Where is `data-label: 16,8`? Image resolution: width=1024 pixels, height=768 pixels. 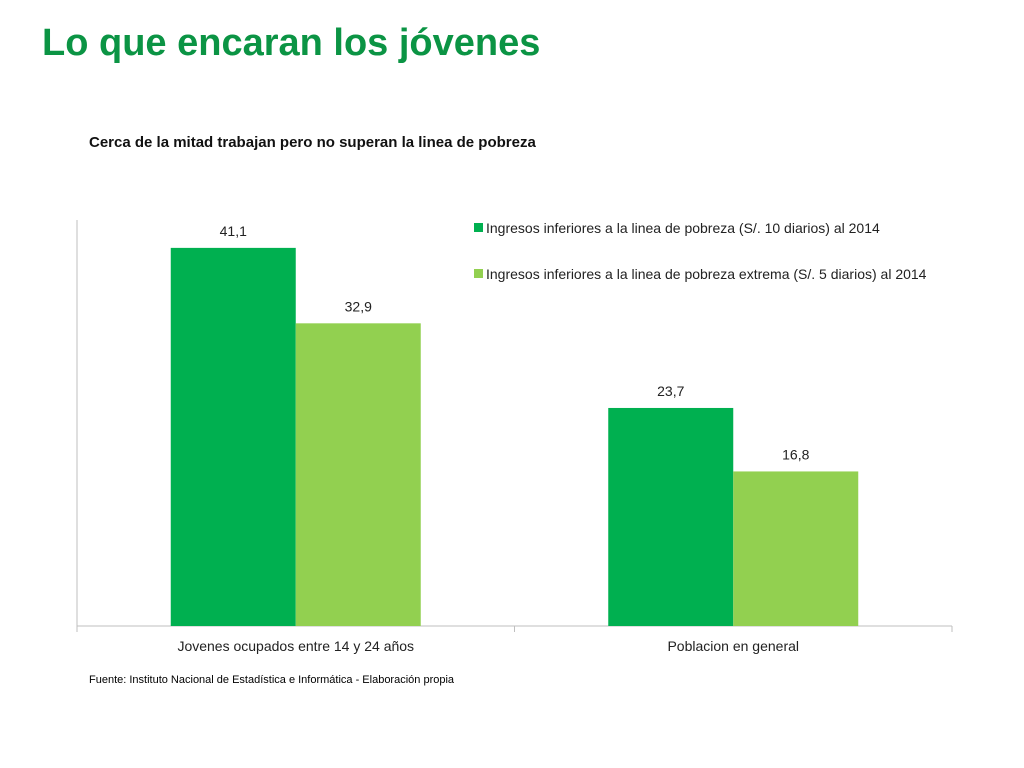 data-label: 16,8 is located at coordinates (795, 454).